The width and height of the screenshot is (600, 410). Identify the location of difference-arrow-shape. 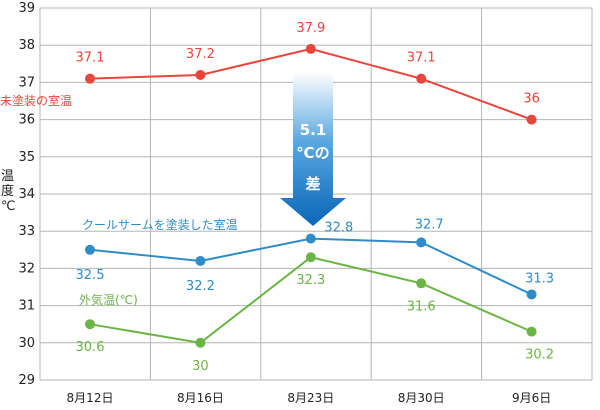
(313, 149).